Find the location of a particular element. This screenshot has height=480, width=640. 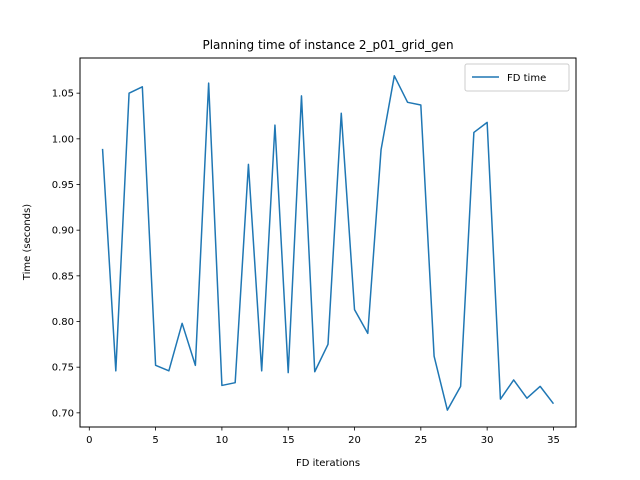

x-tick-label: 5 is located at coordinates (155, 440).